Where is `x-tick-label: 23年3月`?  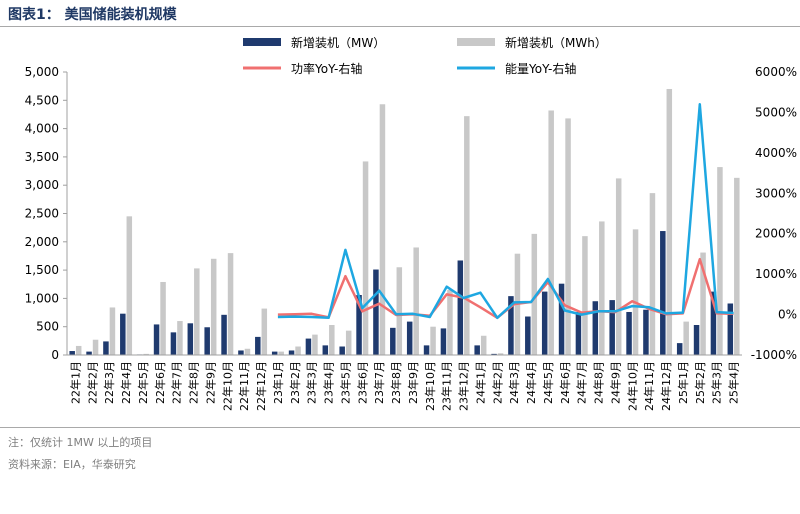
x-tick-label: 23年3月 is located at coordinates (312, 382).